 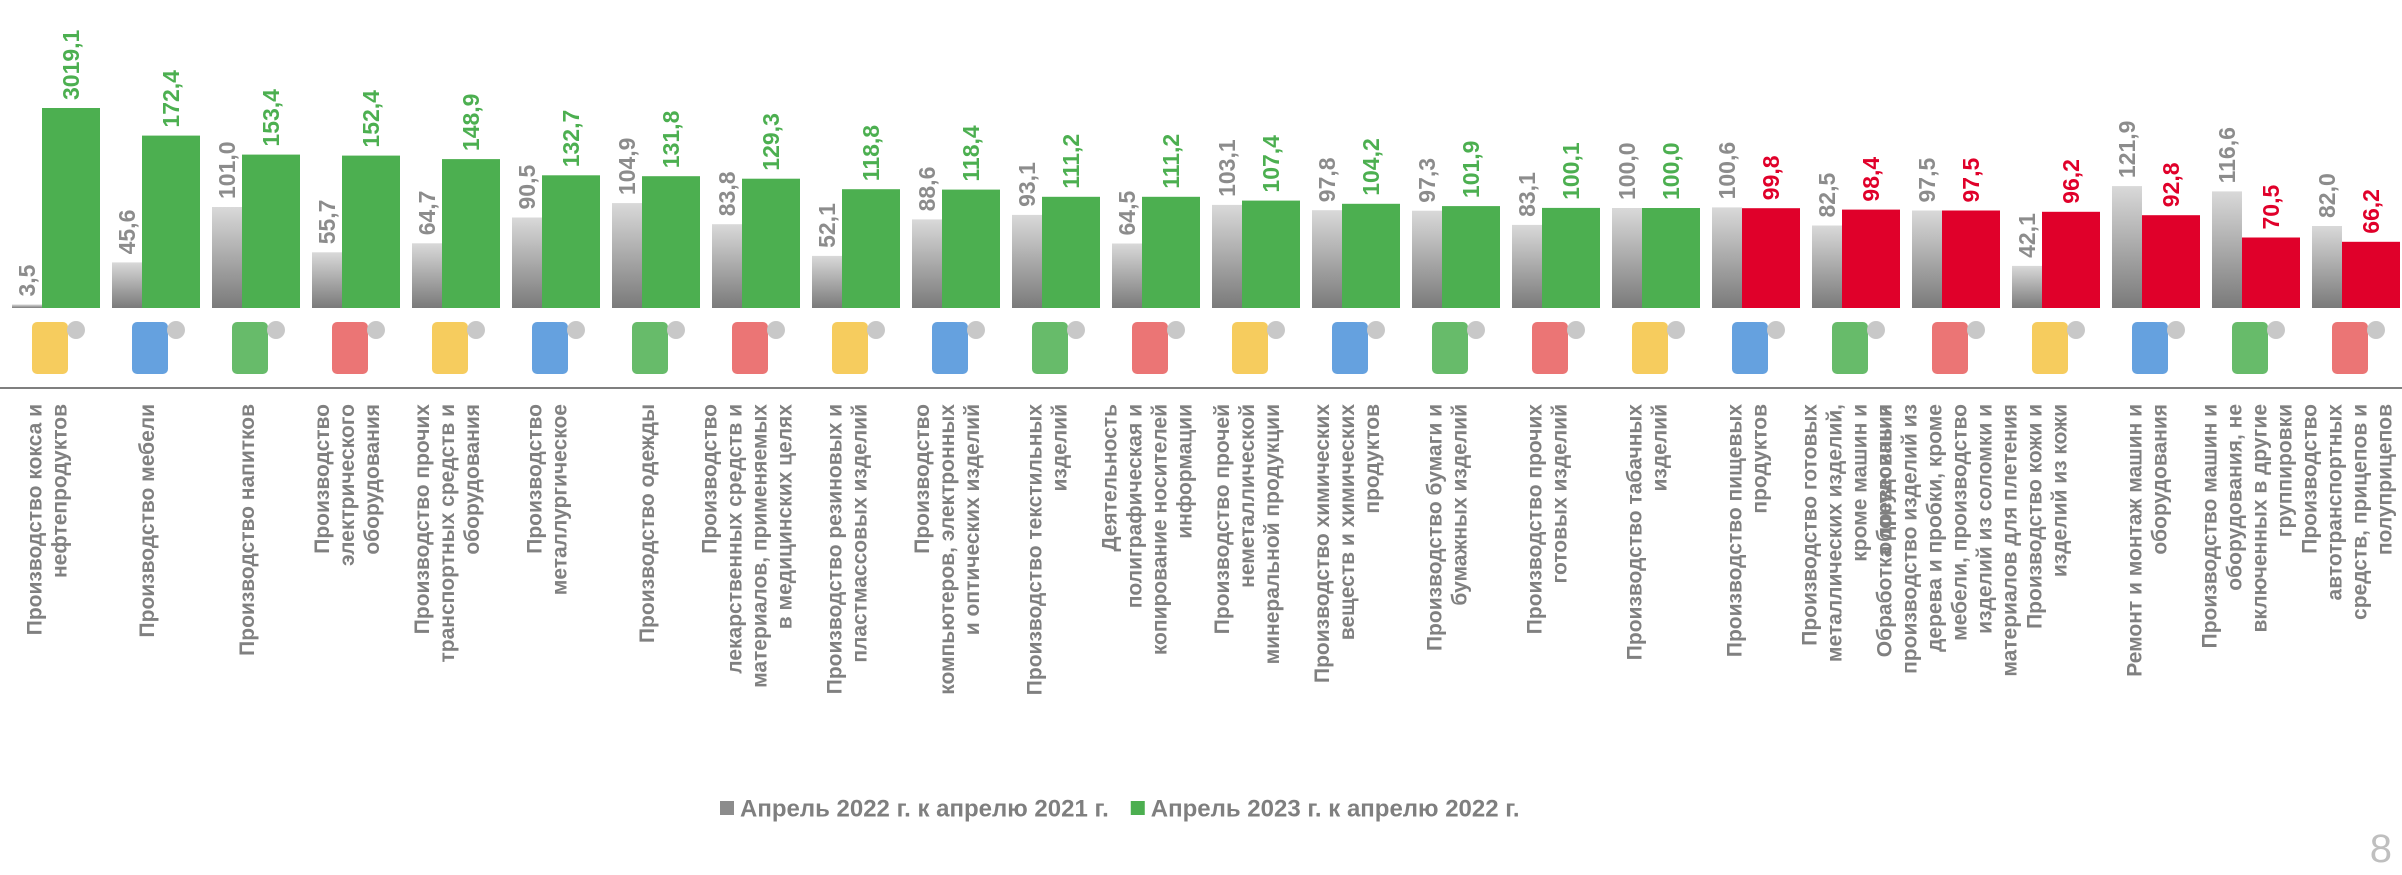 I want to click on value-label: 97,3, so click(x=1427, y=180).